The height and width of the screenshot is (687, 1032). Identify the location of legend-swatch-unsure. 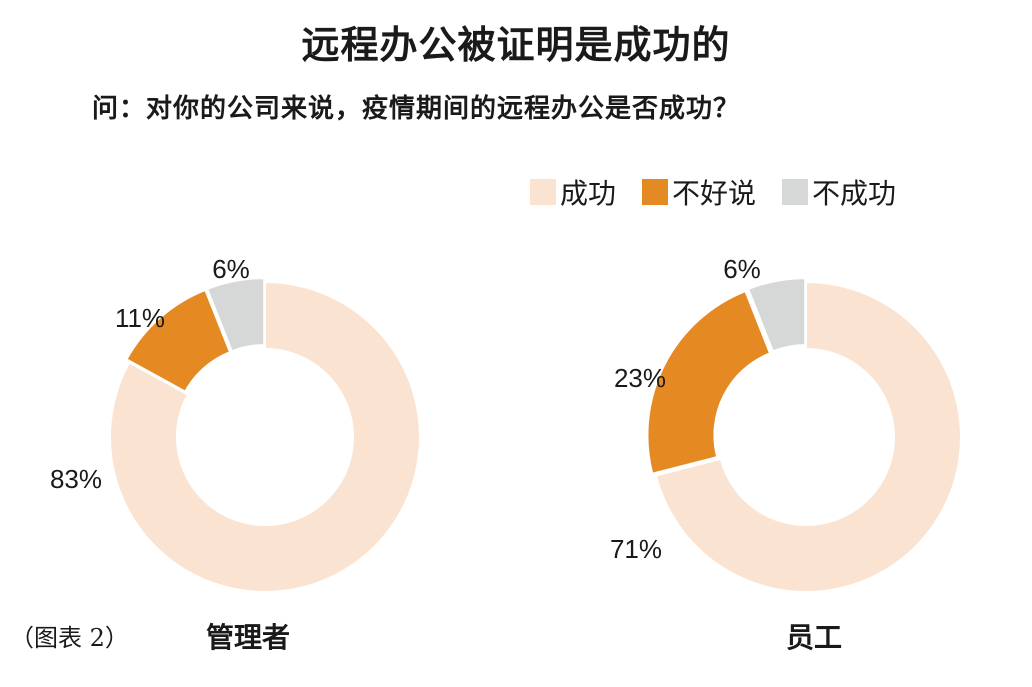
(655, 192).